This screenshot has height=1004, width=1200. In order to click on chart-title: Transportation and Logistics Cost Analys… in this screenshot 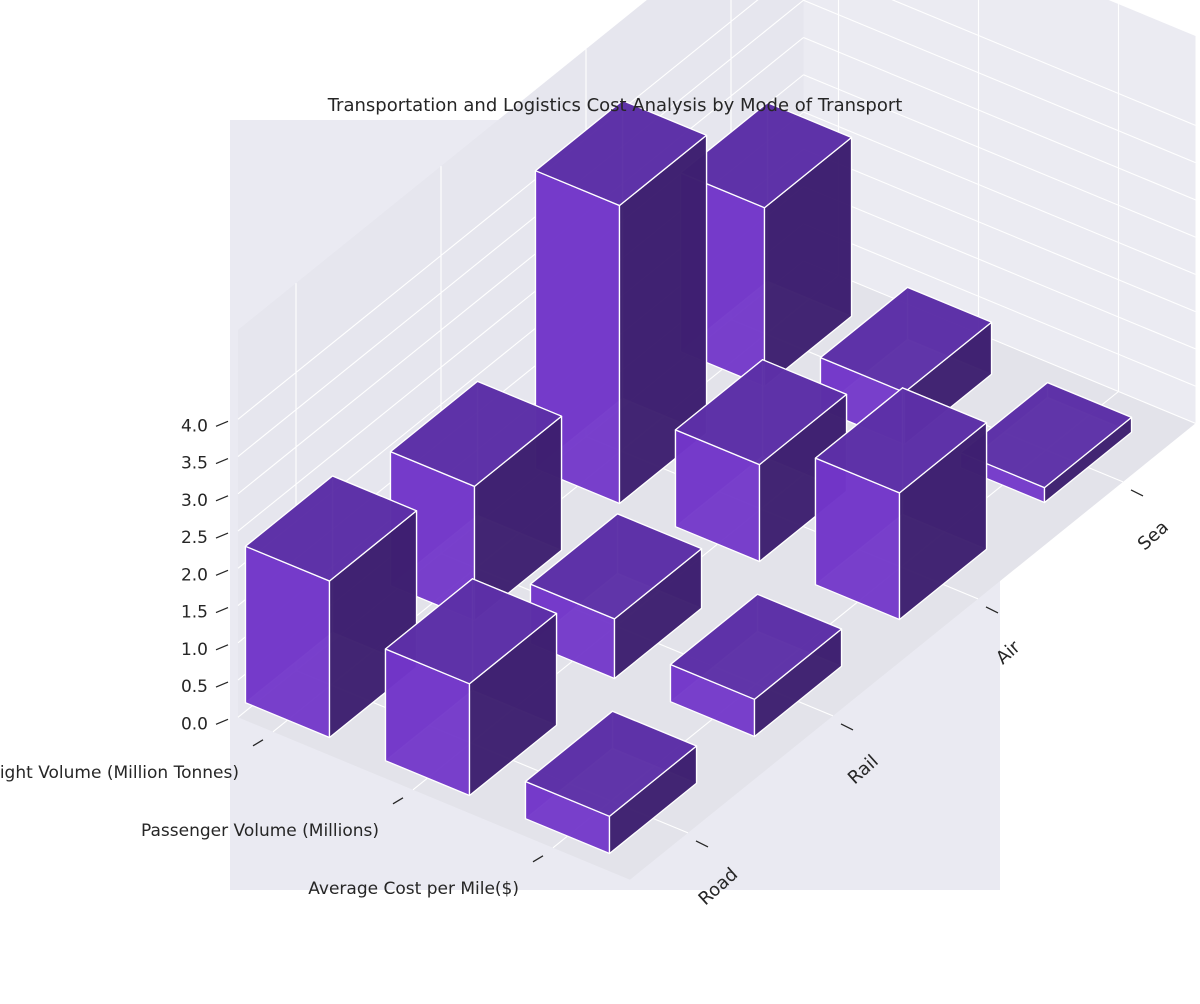, I will do `click(615, 105)`.